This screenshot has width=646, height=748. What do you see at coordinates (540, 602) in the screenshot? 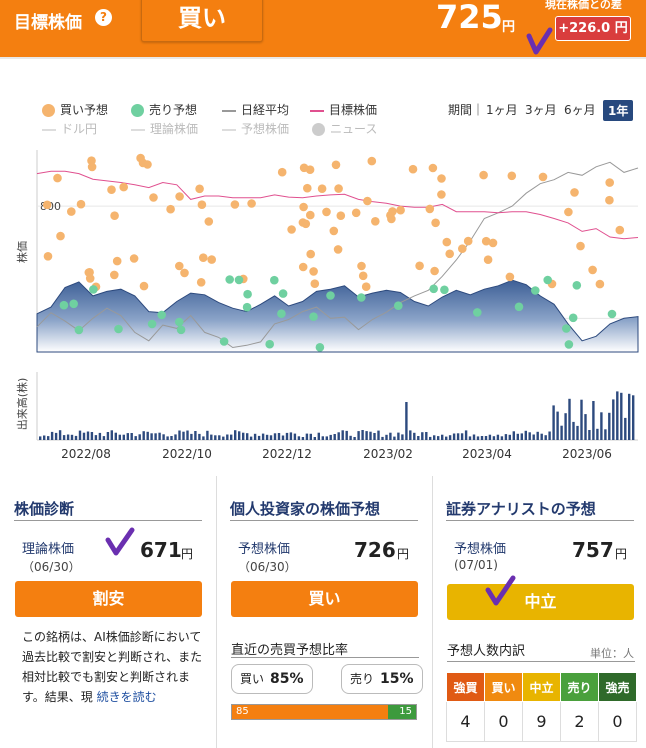
I see `neutral-button: 中立` at bounding box center [540, 602].